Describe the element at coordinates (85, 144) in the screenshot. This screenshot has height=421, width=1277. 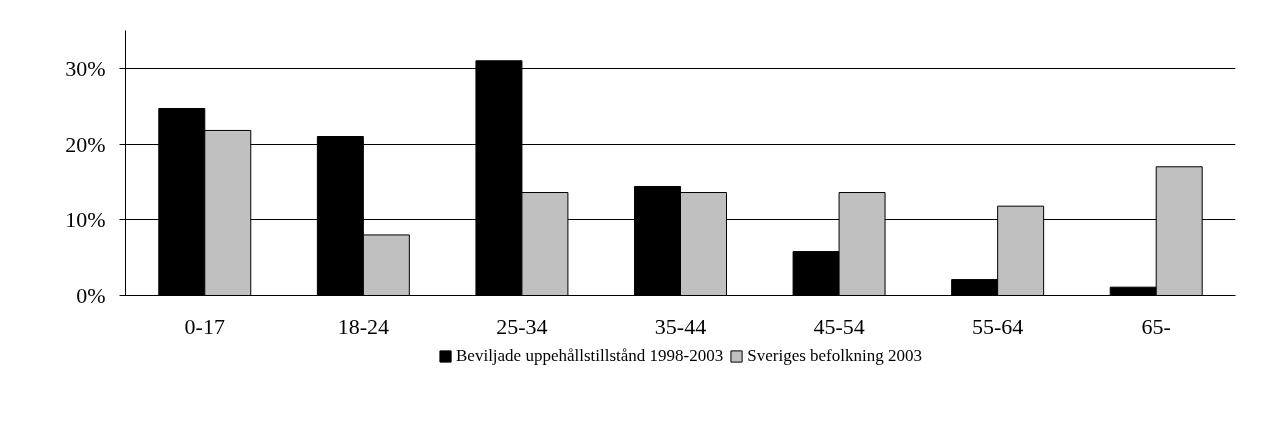
I see `y-tick-label: 20%` at that location.